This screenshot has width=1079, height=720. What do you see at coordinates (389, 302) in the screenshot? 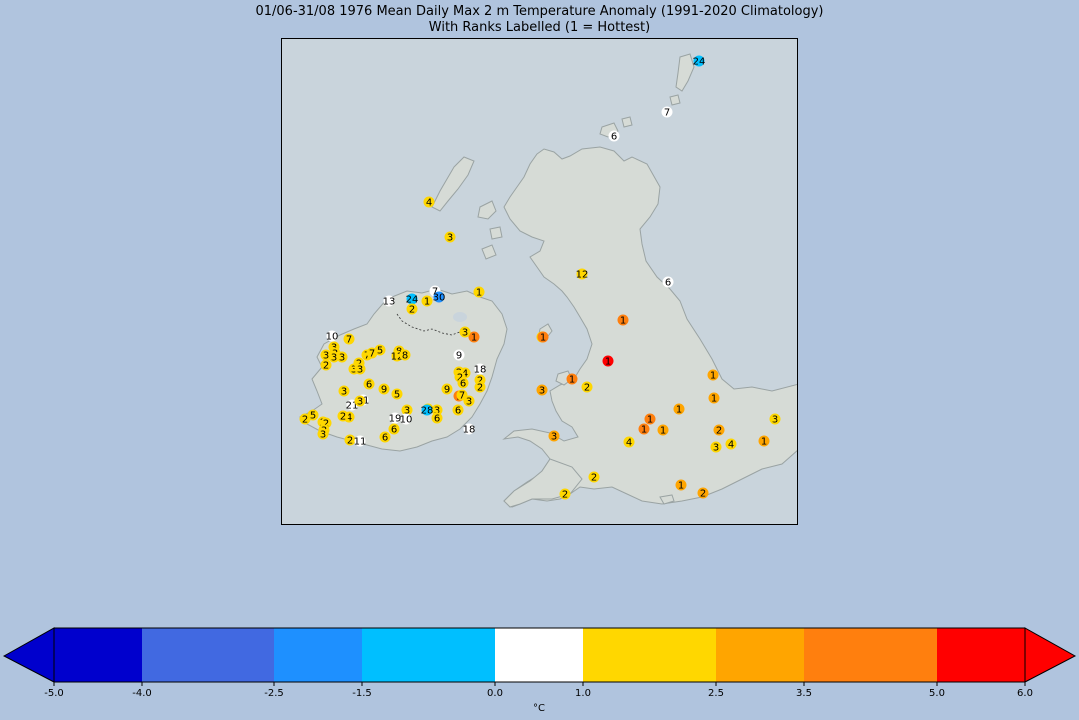
I see `station-rank-label: 13` at bounding box center [389, 302].